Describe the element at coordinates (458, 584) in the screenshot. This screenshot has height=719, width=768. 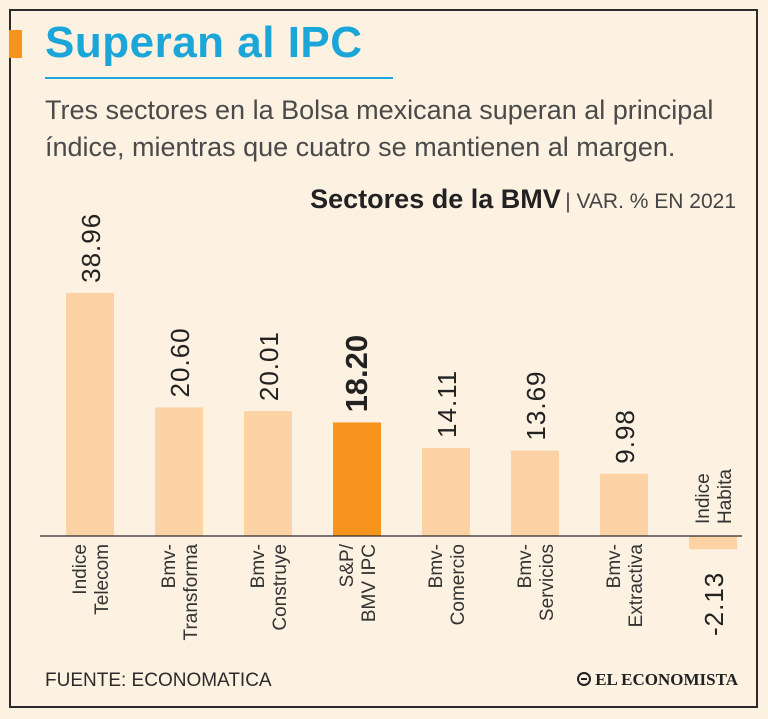
I see `category-label-4-1: Comercio` at that location.